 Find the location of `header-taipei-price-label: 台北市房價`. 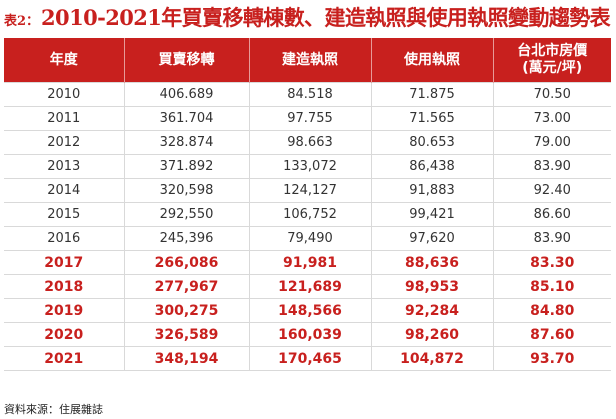

header-taipei-price-label: 台北市房價 is located at coordinates (552, 51).